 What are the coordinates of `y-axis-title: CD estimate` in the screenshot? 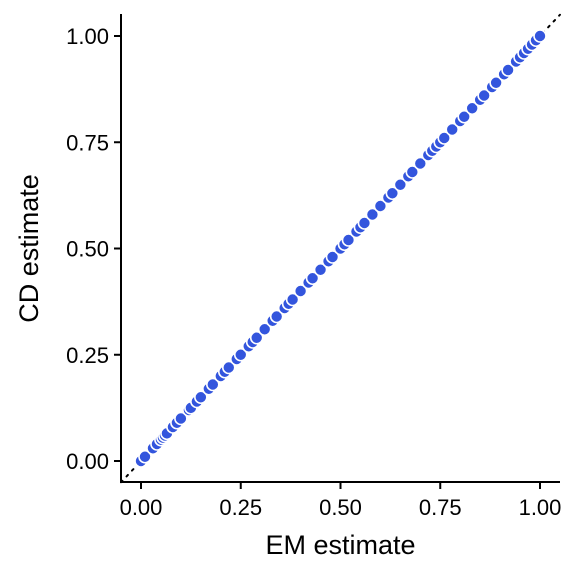 It's located at (29, 248).